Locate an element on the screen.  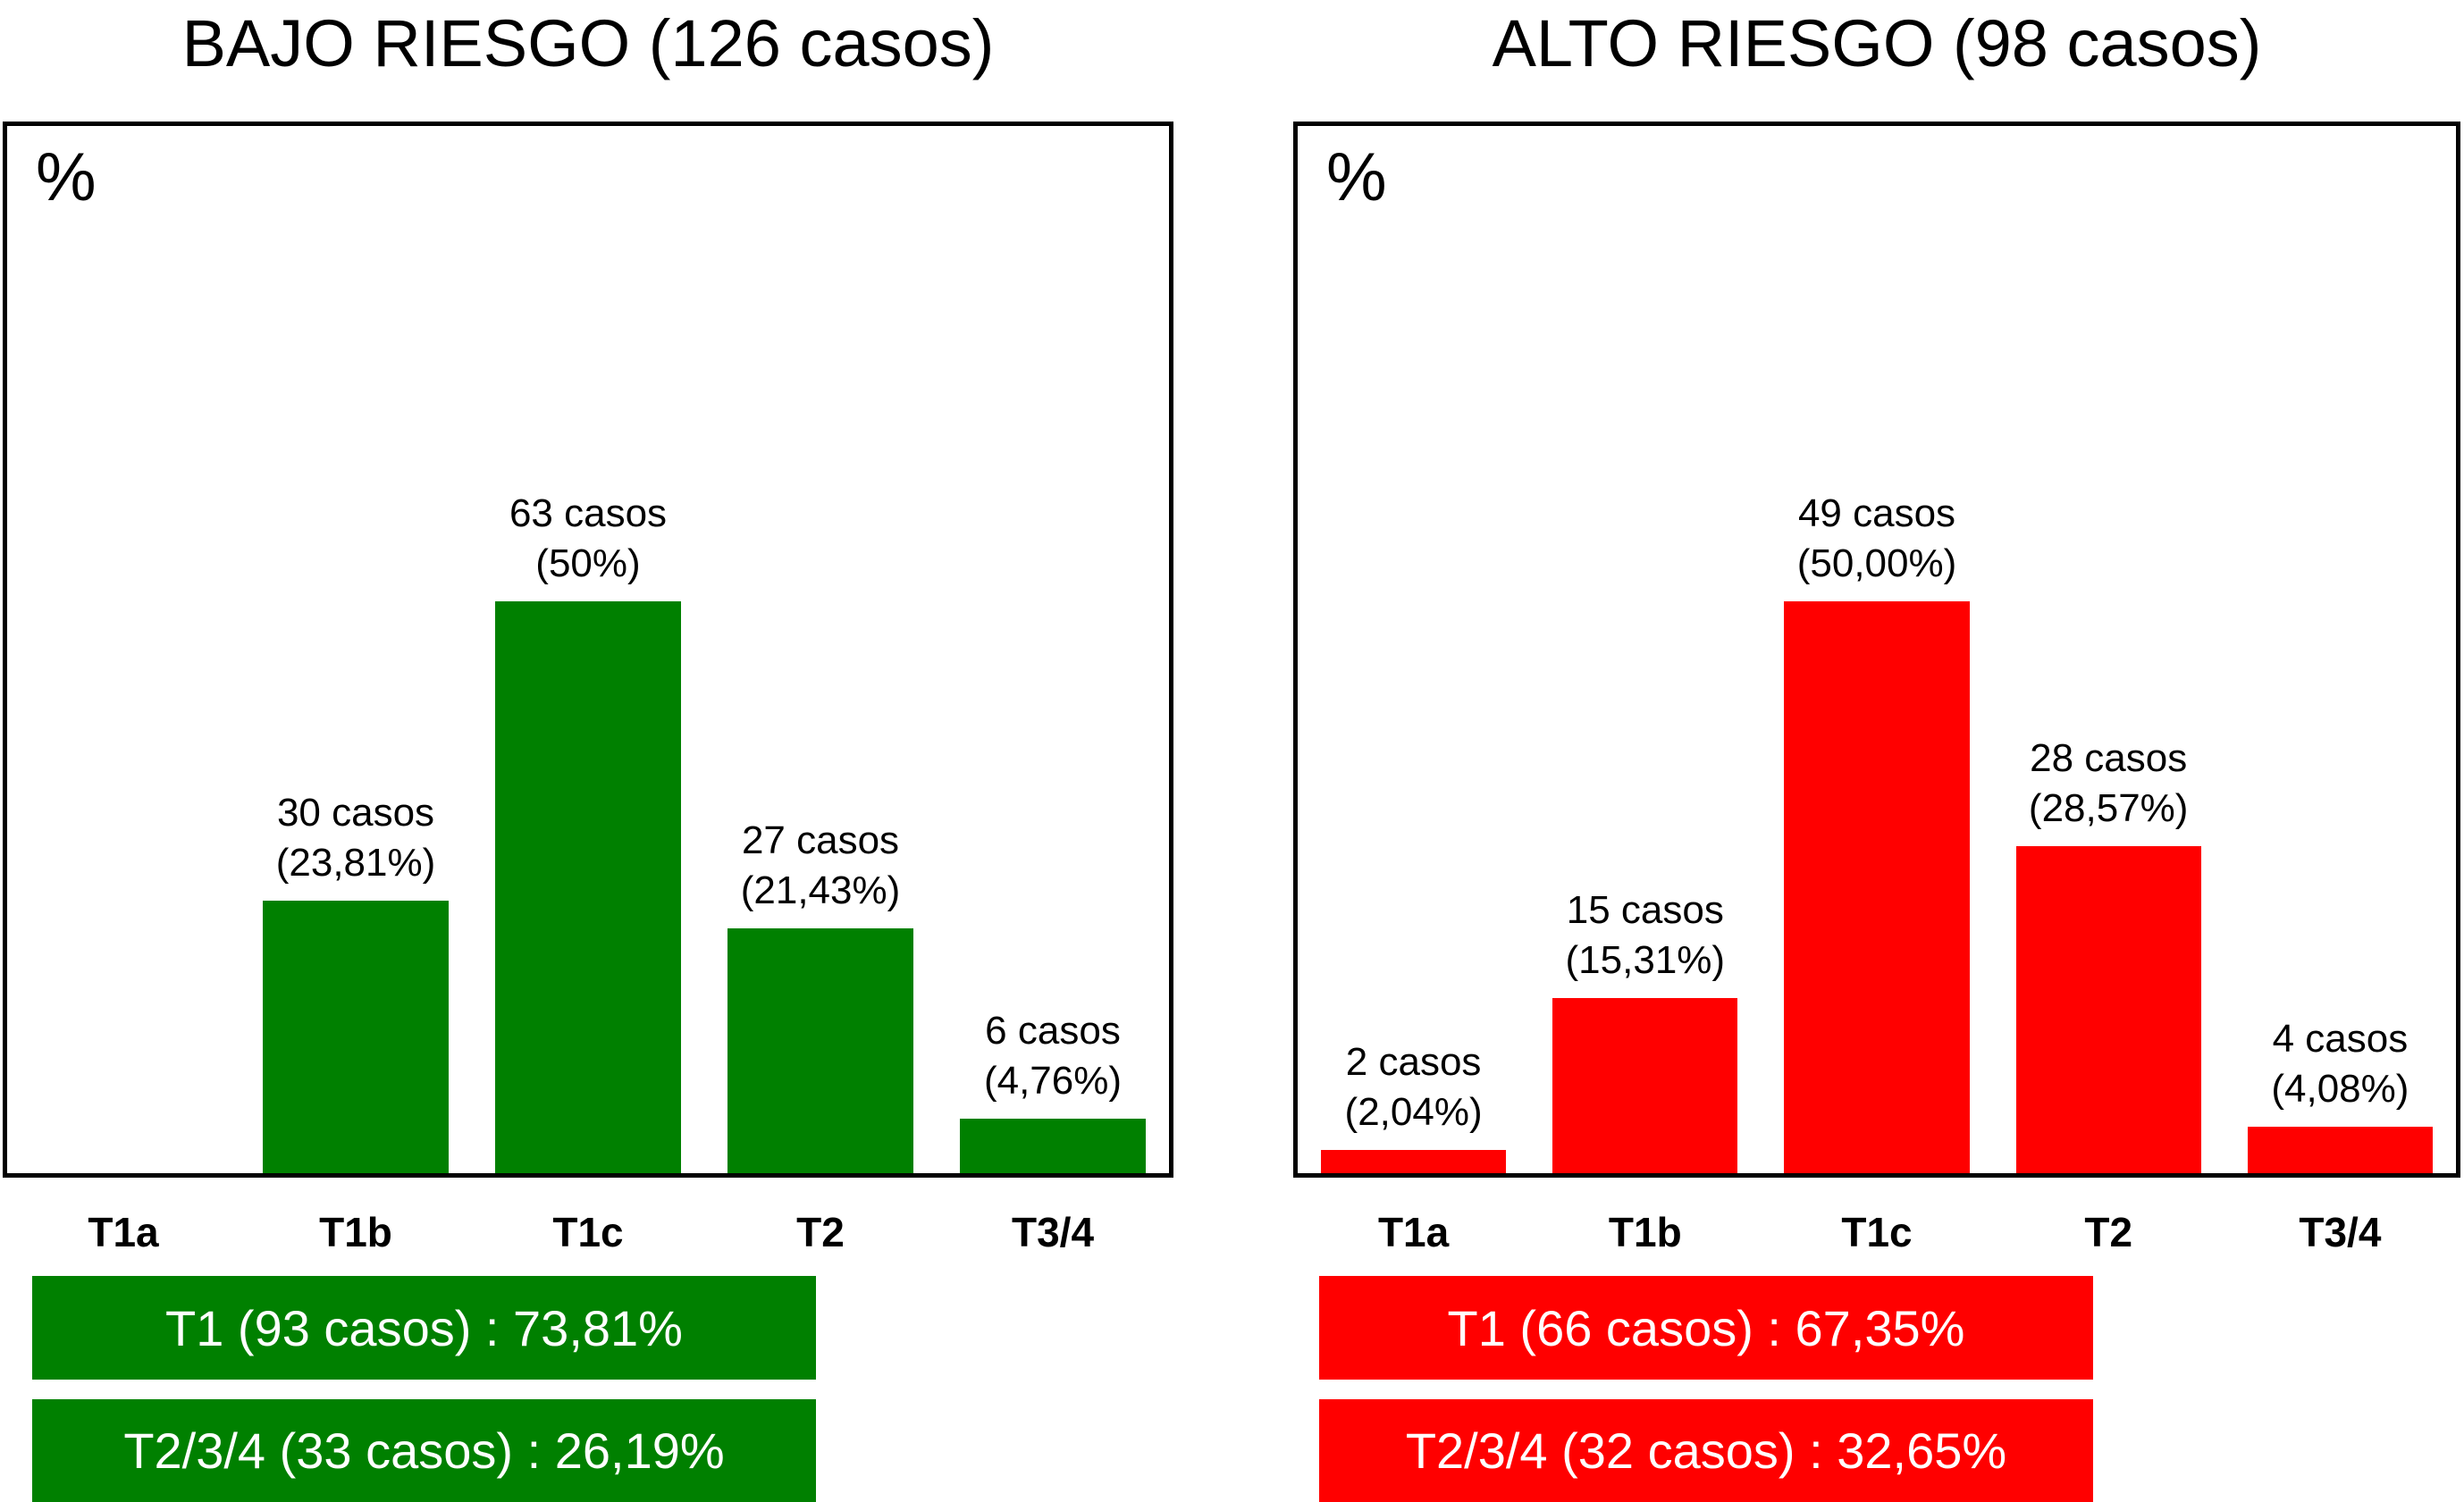
summary-row-bajo-riesgo-1: T1 (93 casos) : 73,81% is located at coordinates (424, 1328).